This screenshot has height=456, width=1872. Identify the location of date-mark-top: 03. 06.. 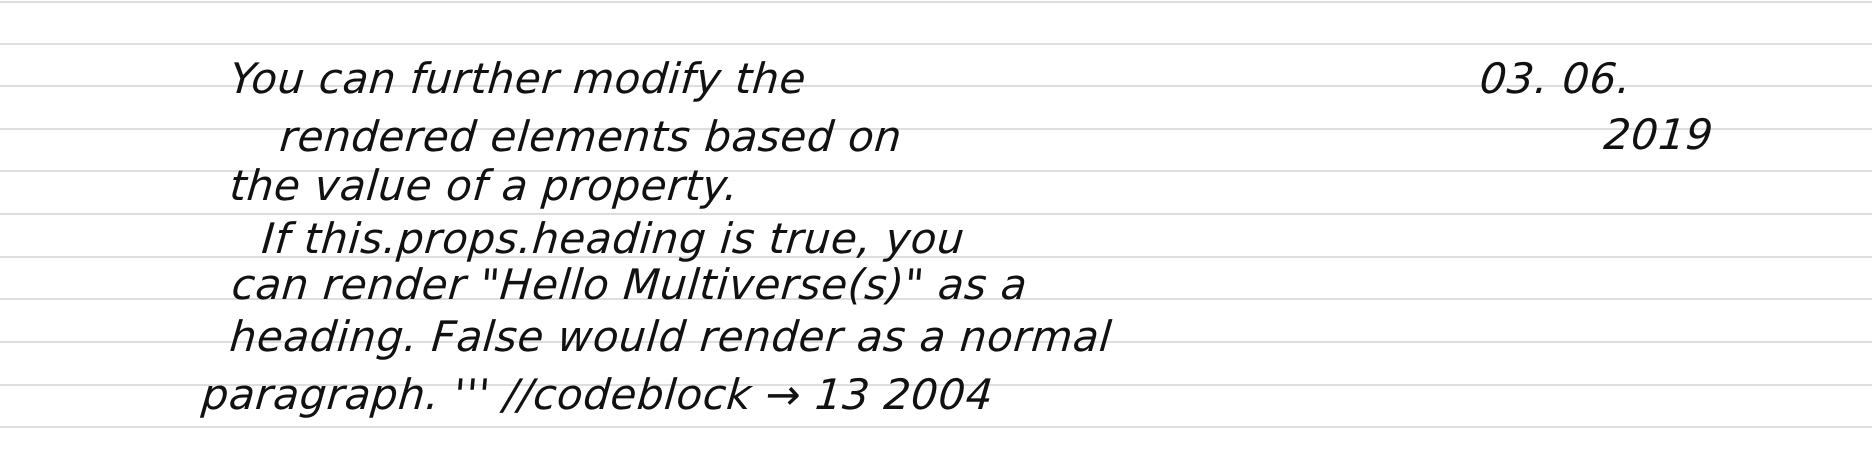
(1555, 78).